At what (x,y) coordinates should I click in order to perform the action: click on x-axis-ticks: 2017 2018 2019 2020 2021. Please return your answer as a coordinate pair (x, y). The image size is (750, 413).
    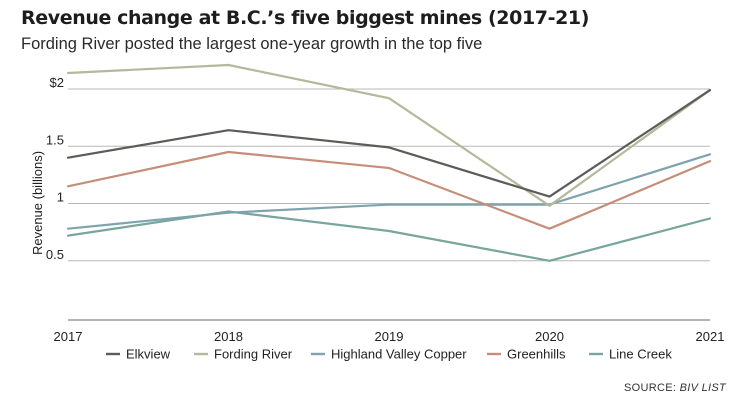
    Looking at the image, I should click on (389, 336).